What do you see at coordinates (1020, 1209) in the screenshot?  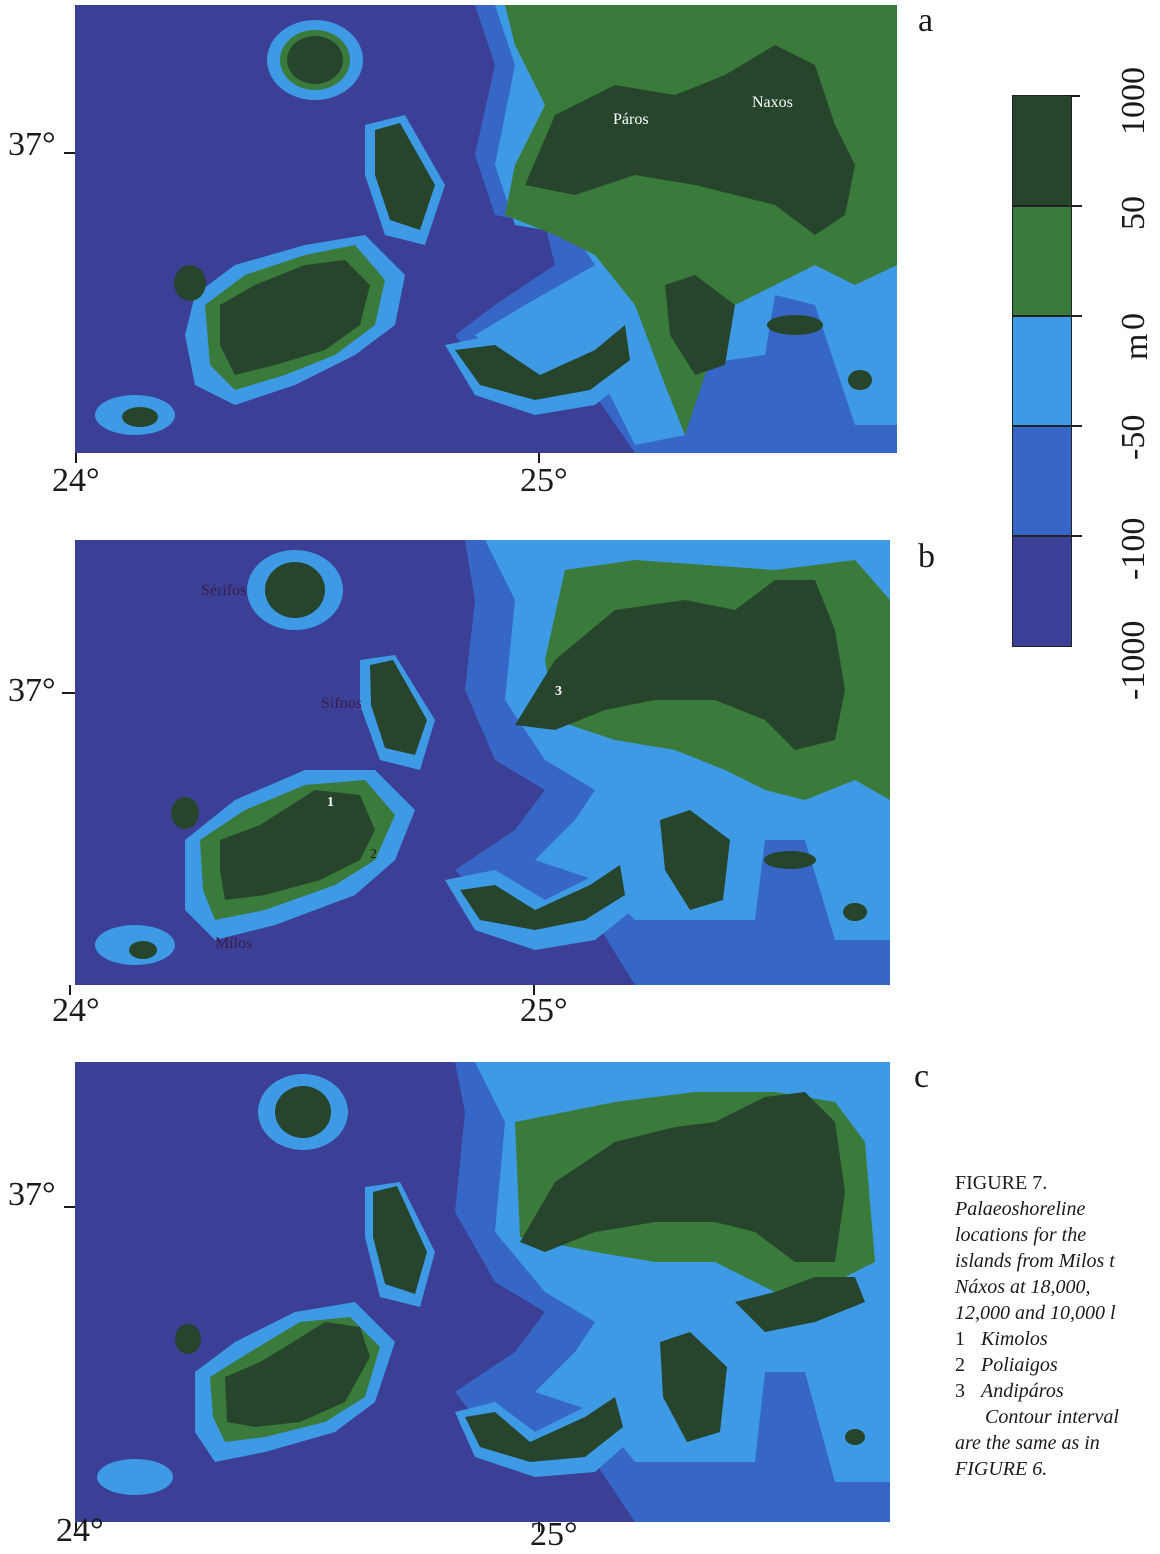 I see `caption-line: Palaeoshoreline` at bounding box center [1020, 1209].